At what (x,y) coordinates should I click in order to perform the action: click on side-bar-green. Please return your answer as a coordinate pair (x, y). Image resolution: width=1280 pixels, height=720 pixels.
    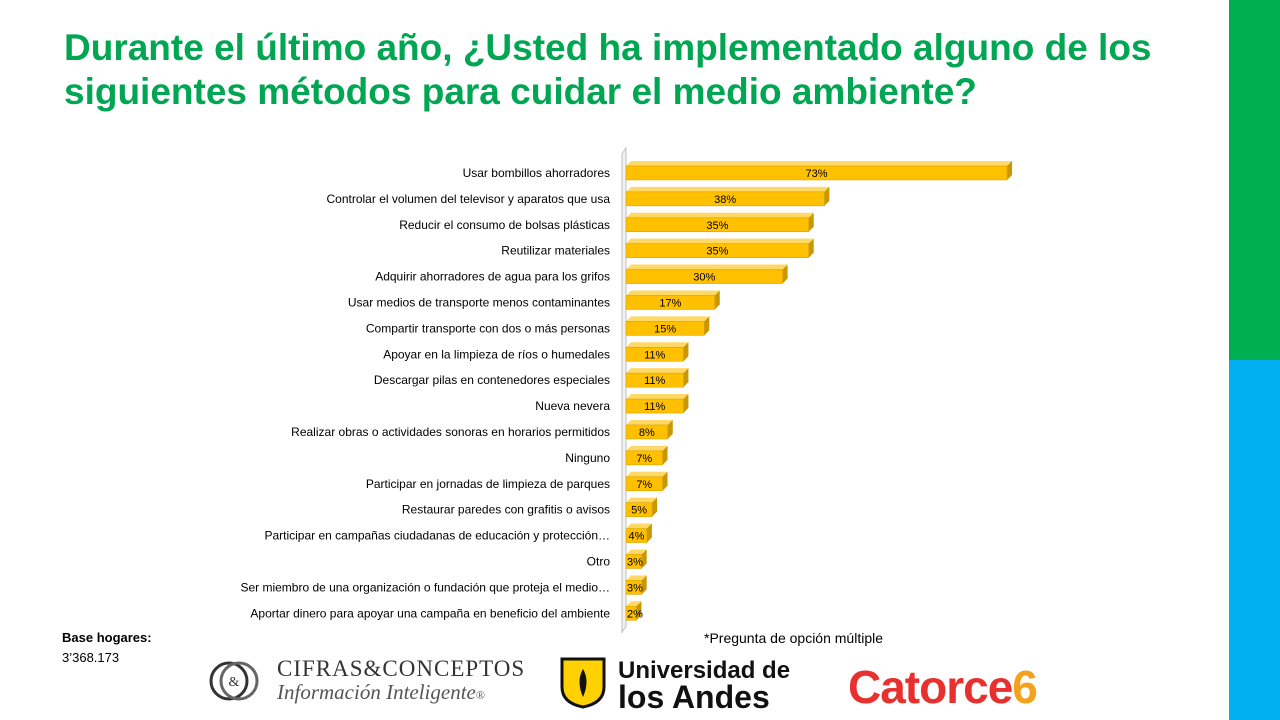
    Looking at the image, I should click on (1254, 180).